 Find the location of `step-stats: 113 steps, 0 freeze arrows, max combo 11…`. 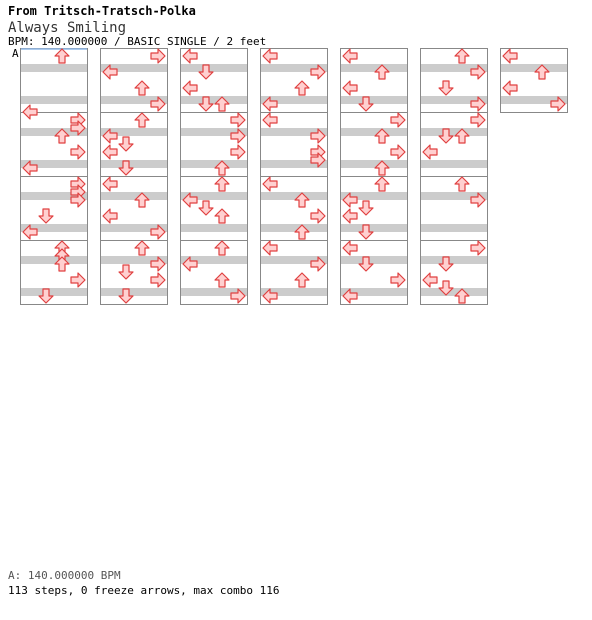

step-stats: 113 steps, 0 freeze arrows, max combo 11… is located at coordinates (144, 590).